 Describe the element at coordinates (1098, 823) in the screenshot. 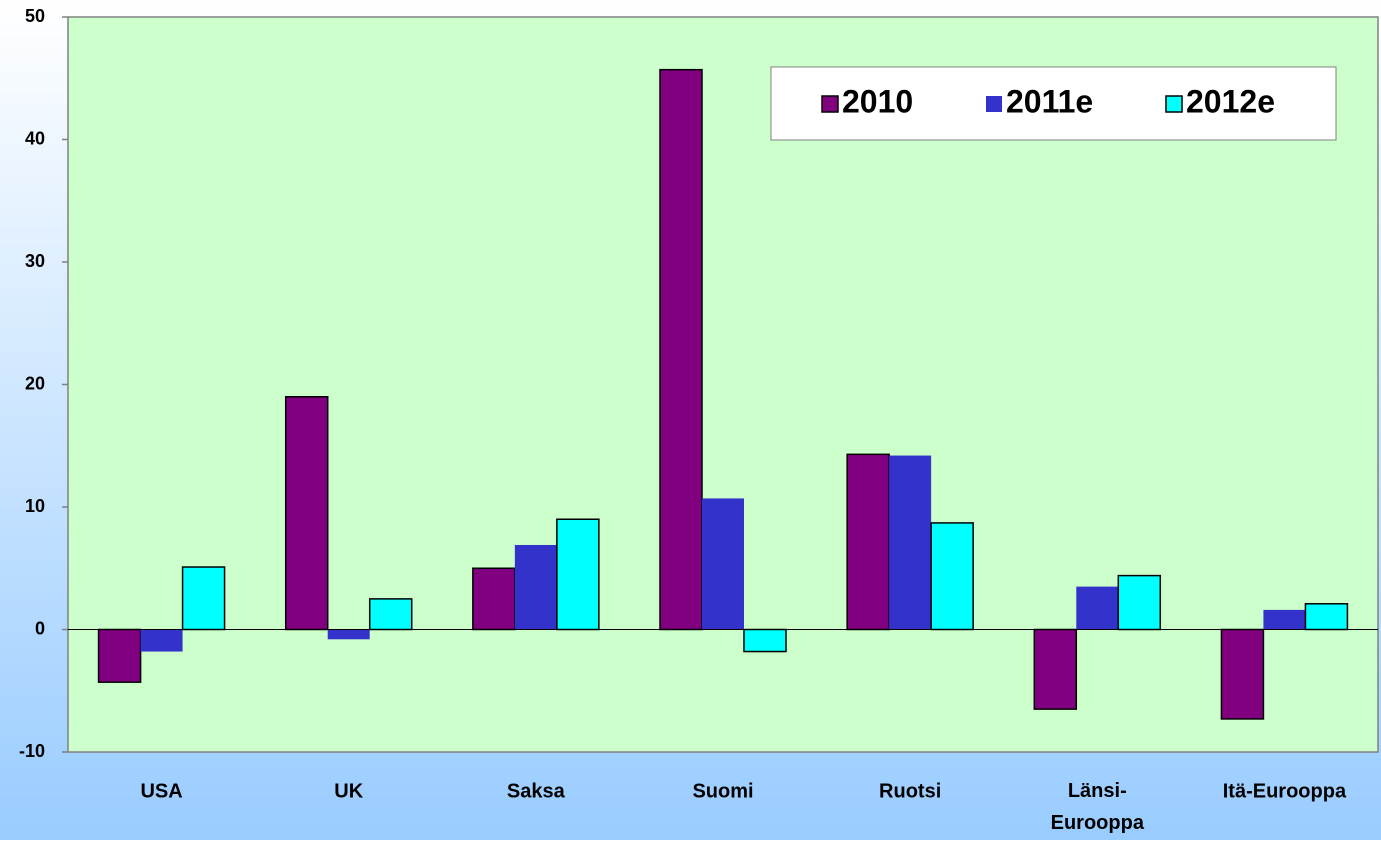

I see `x-tick-line: Eurooppa` at that location.